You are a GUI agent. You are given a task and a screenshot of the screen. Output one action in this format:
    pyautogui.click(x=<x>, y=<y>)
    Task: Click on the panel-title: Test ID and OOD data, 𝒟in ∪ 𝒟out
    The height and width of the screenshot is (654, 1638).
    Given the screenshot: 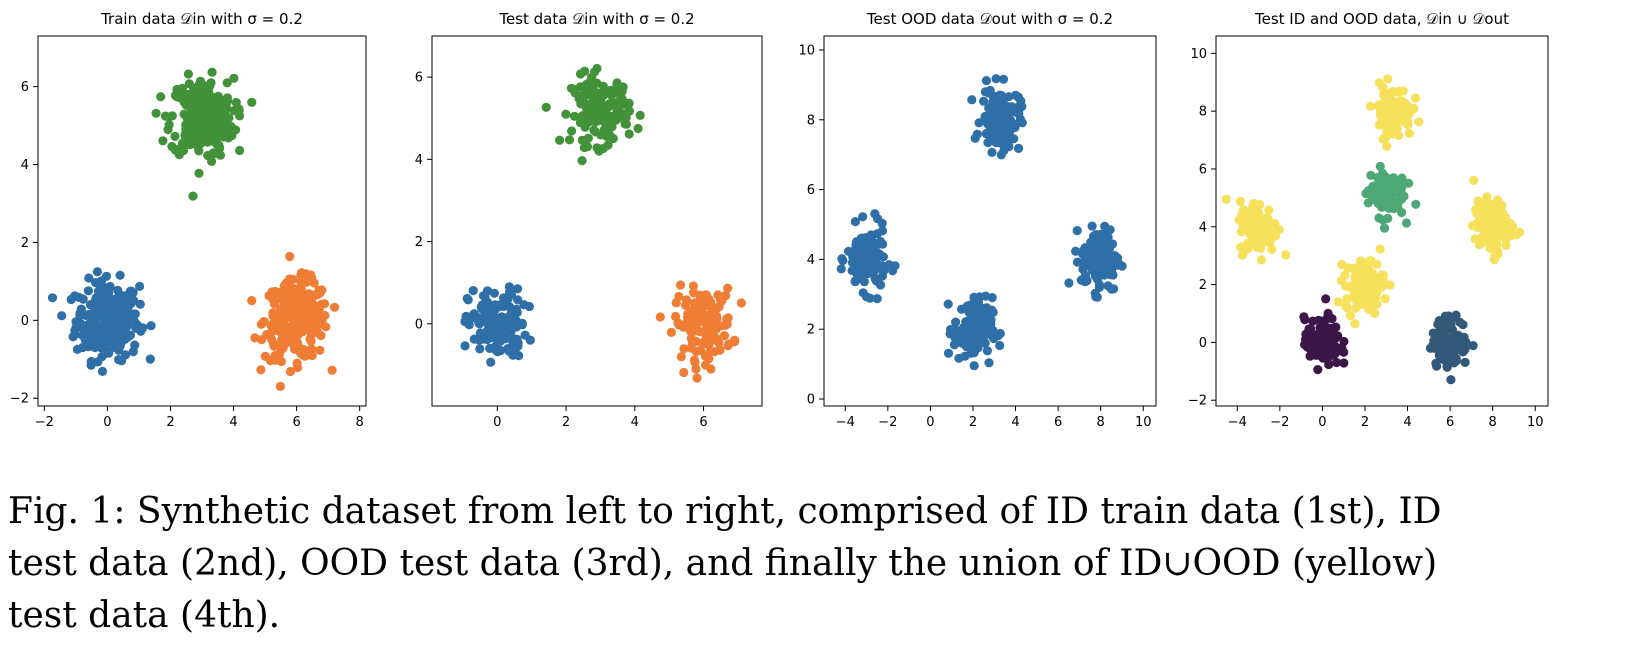 What is the action you would take?
    pyautogui.click(x=1381, y=19)
    